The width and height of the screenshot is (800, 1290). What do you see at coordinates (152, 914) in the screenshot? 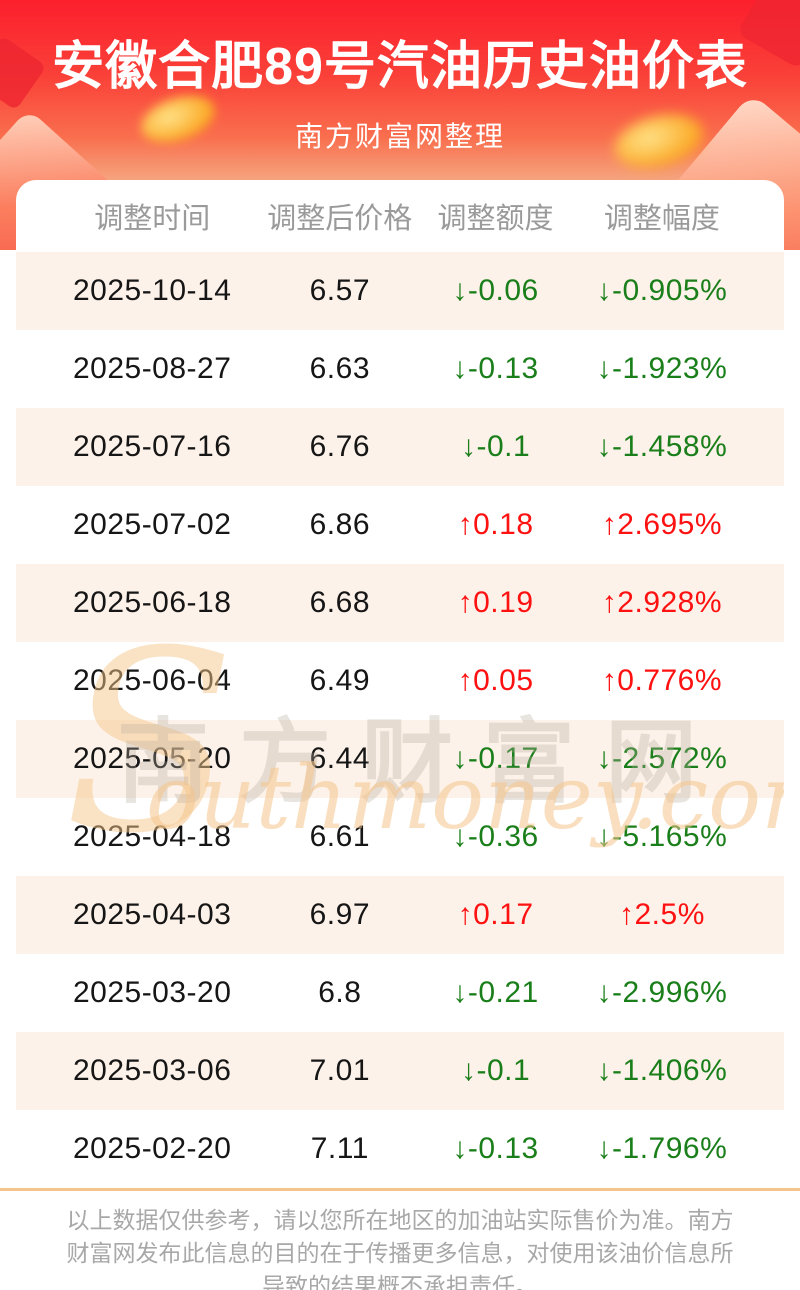
I see `cell-date: 2025-04-03` at bounding box center [152, 914].